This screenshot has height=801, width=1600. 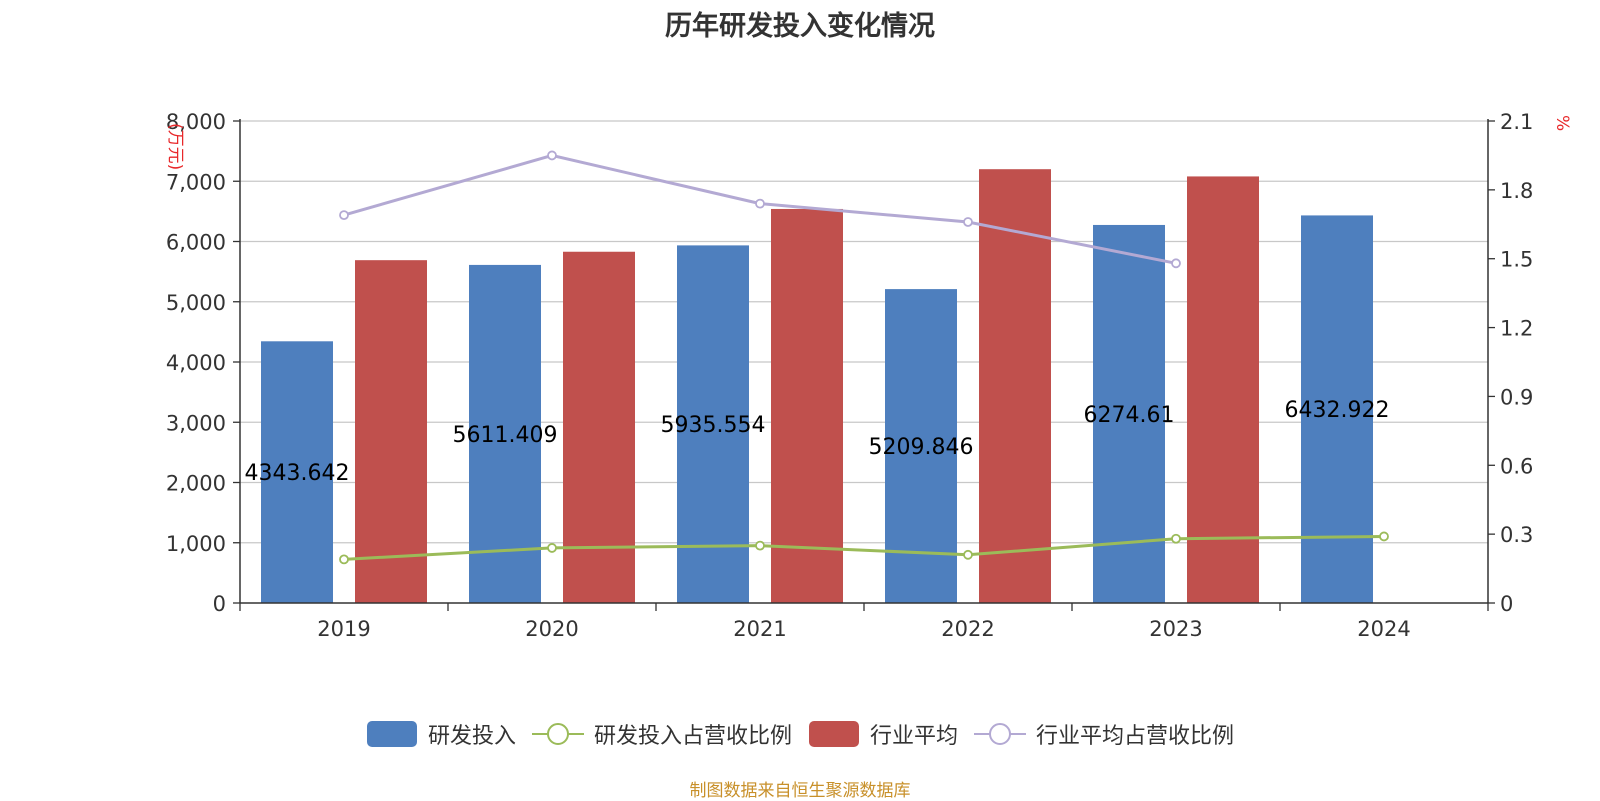 I want to click on left-tick-label: 4,000, so click(x=196, y=363).